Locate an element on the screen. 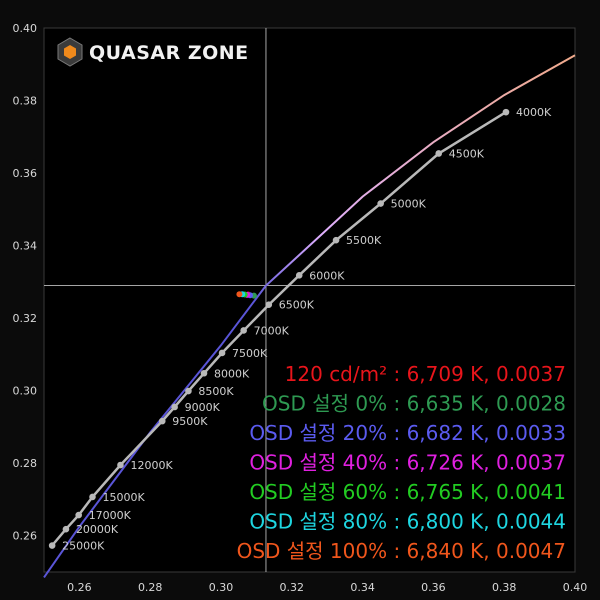 The height and width of the screenshot is (600, 600). measured-points is located at coordinates (246, 295).